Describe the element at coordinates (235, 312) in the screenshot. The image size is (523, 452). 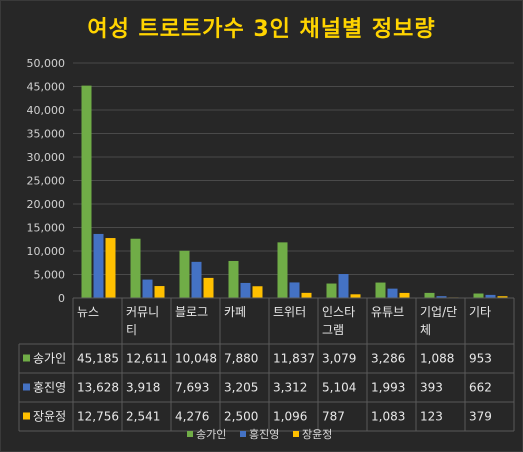
I see `category-label: 카페` at that location.